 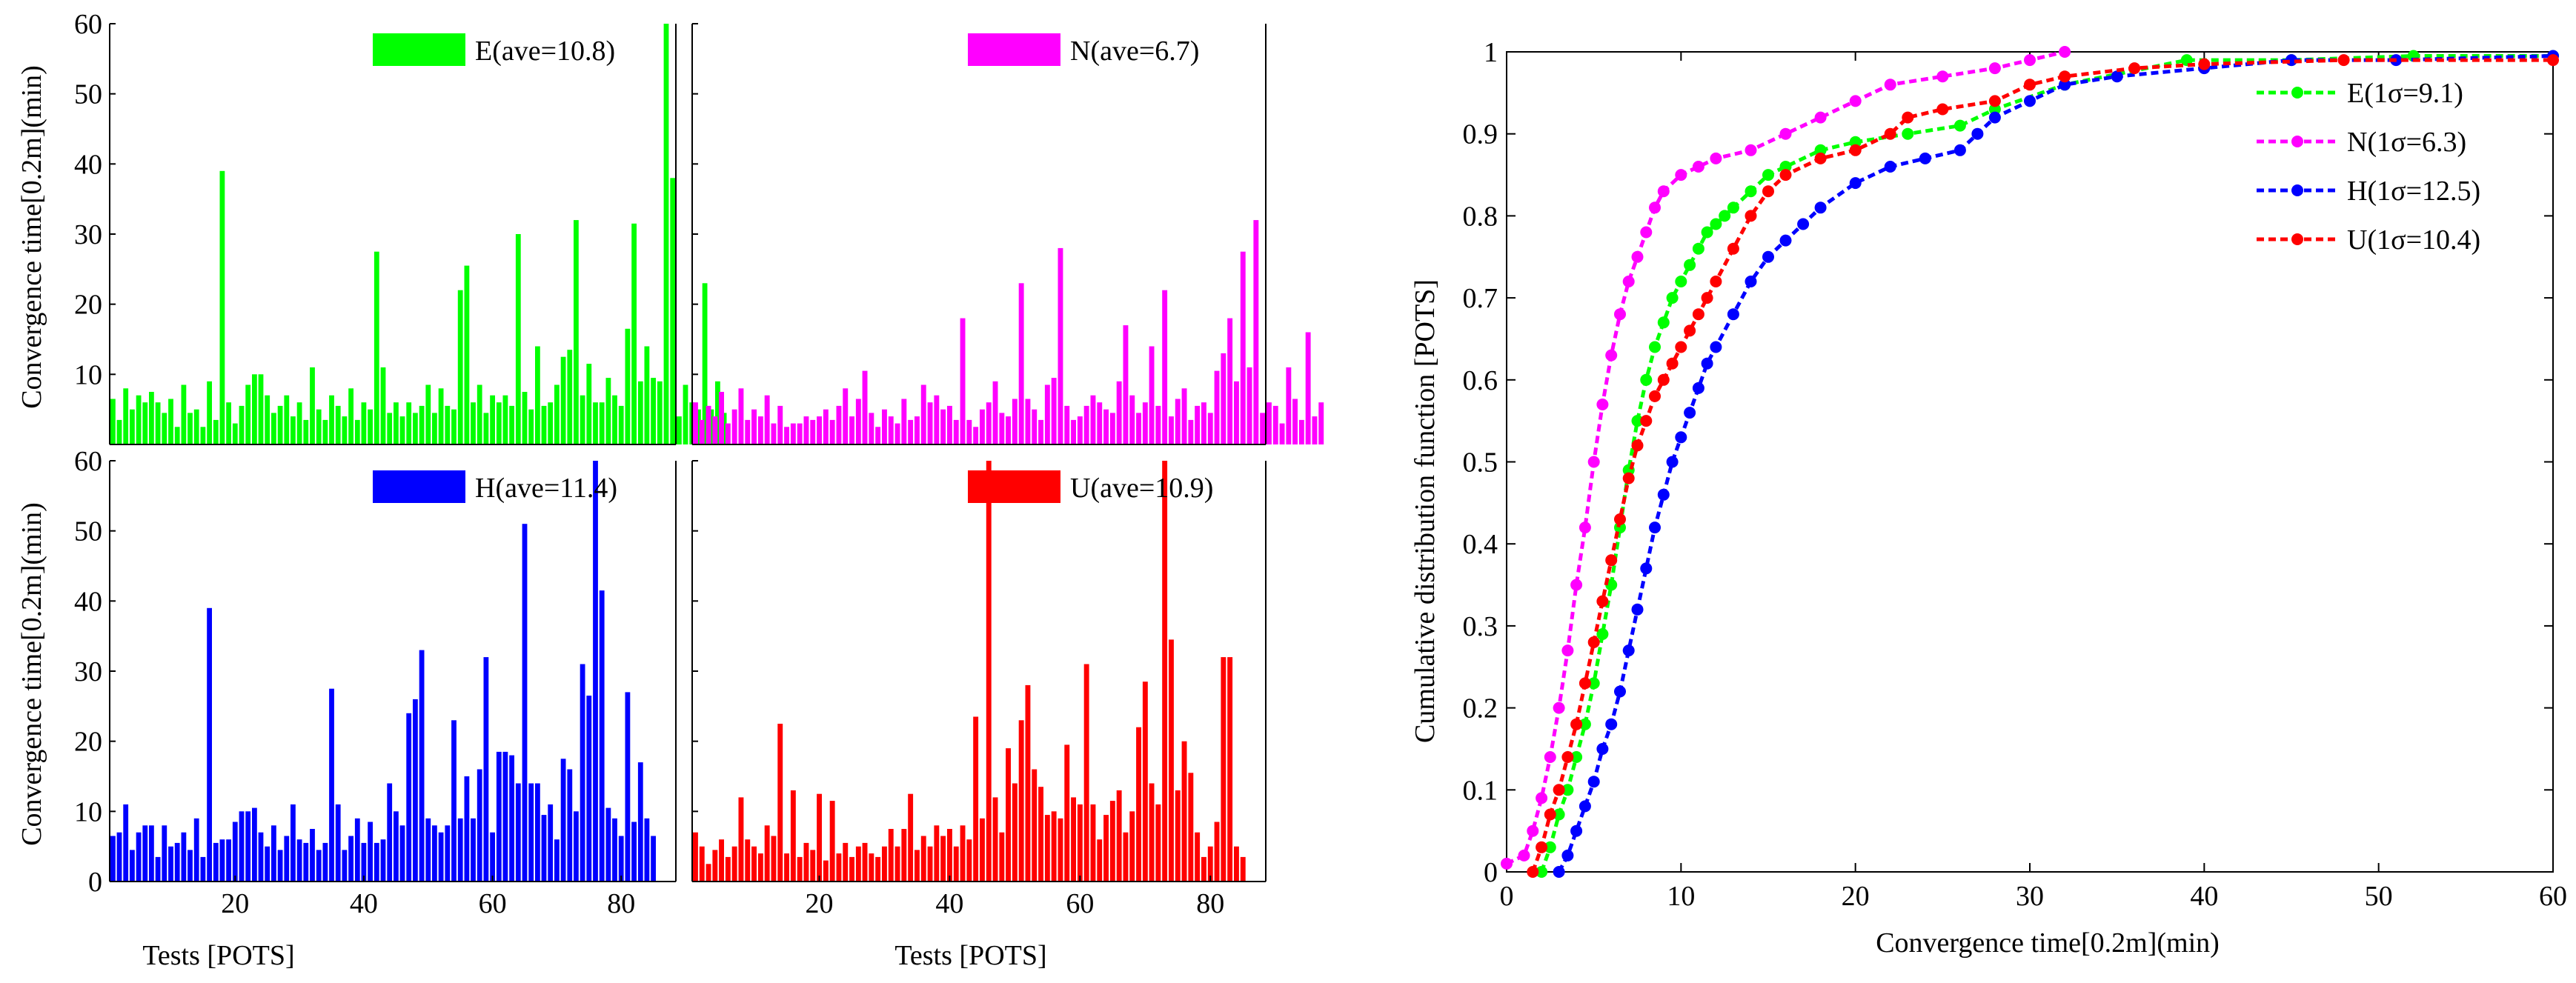 I want to click on xtick-label-U-40: 40, so click(x=949, y=903).